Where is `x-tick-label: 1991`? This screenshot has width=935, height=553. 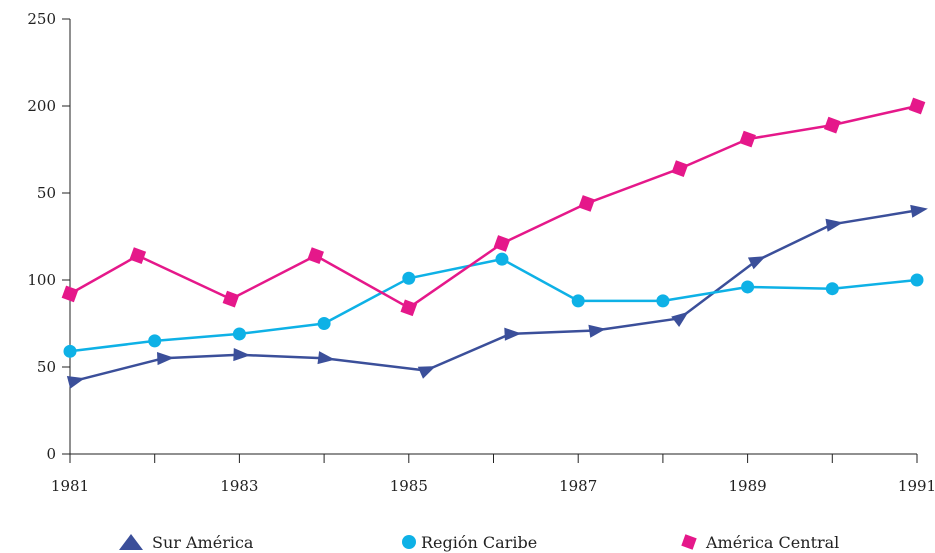 x-tick-label: 1991 is located at coordinates (916, 486).